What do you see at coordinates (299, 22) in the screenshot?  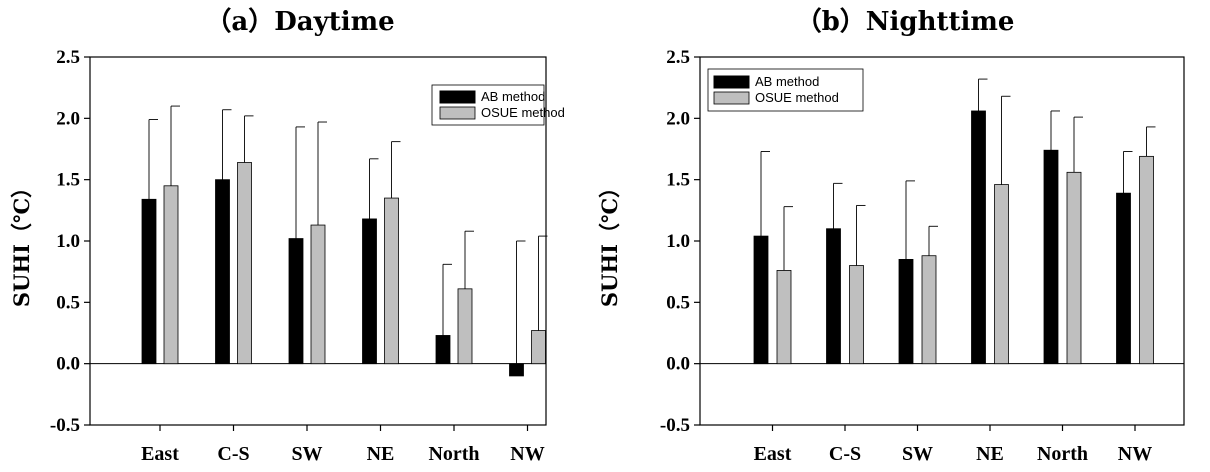 I see `chart-title: （a）Daytime` at bounding box center [299, 22].